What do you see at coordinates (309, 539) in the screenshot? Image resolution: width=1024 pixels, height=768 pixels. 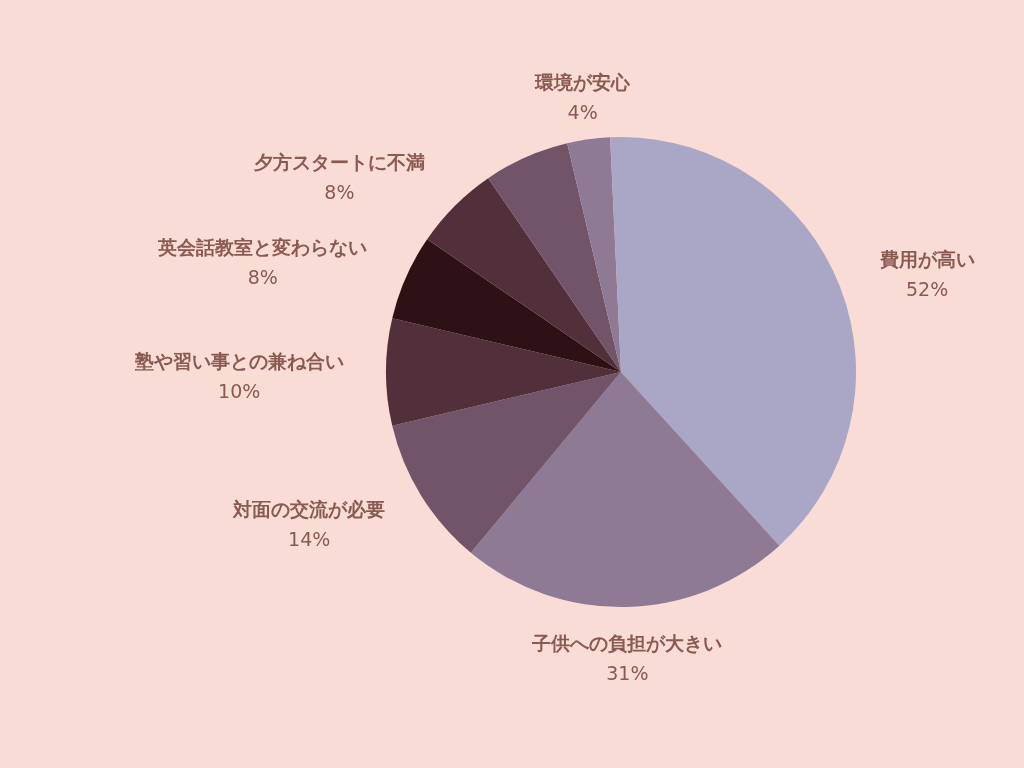 I see `data-label: 14%` at bounding box center [309, 539].